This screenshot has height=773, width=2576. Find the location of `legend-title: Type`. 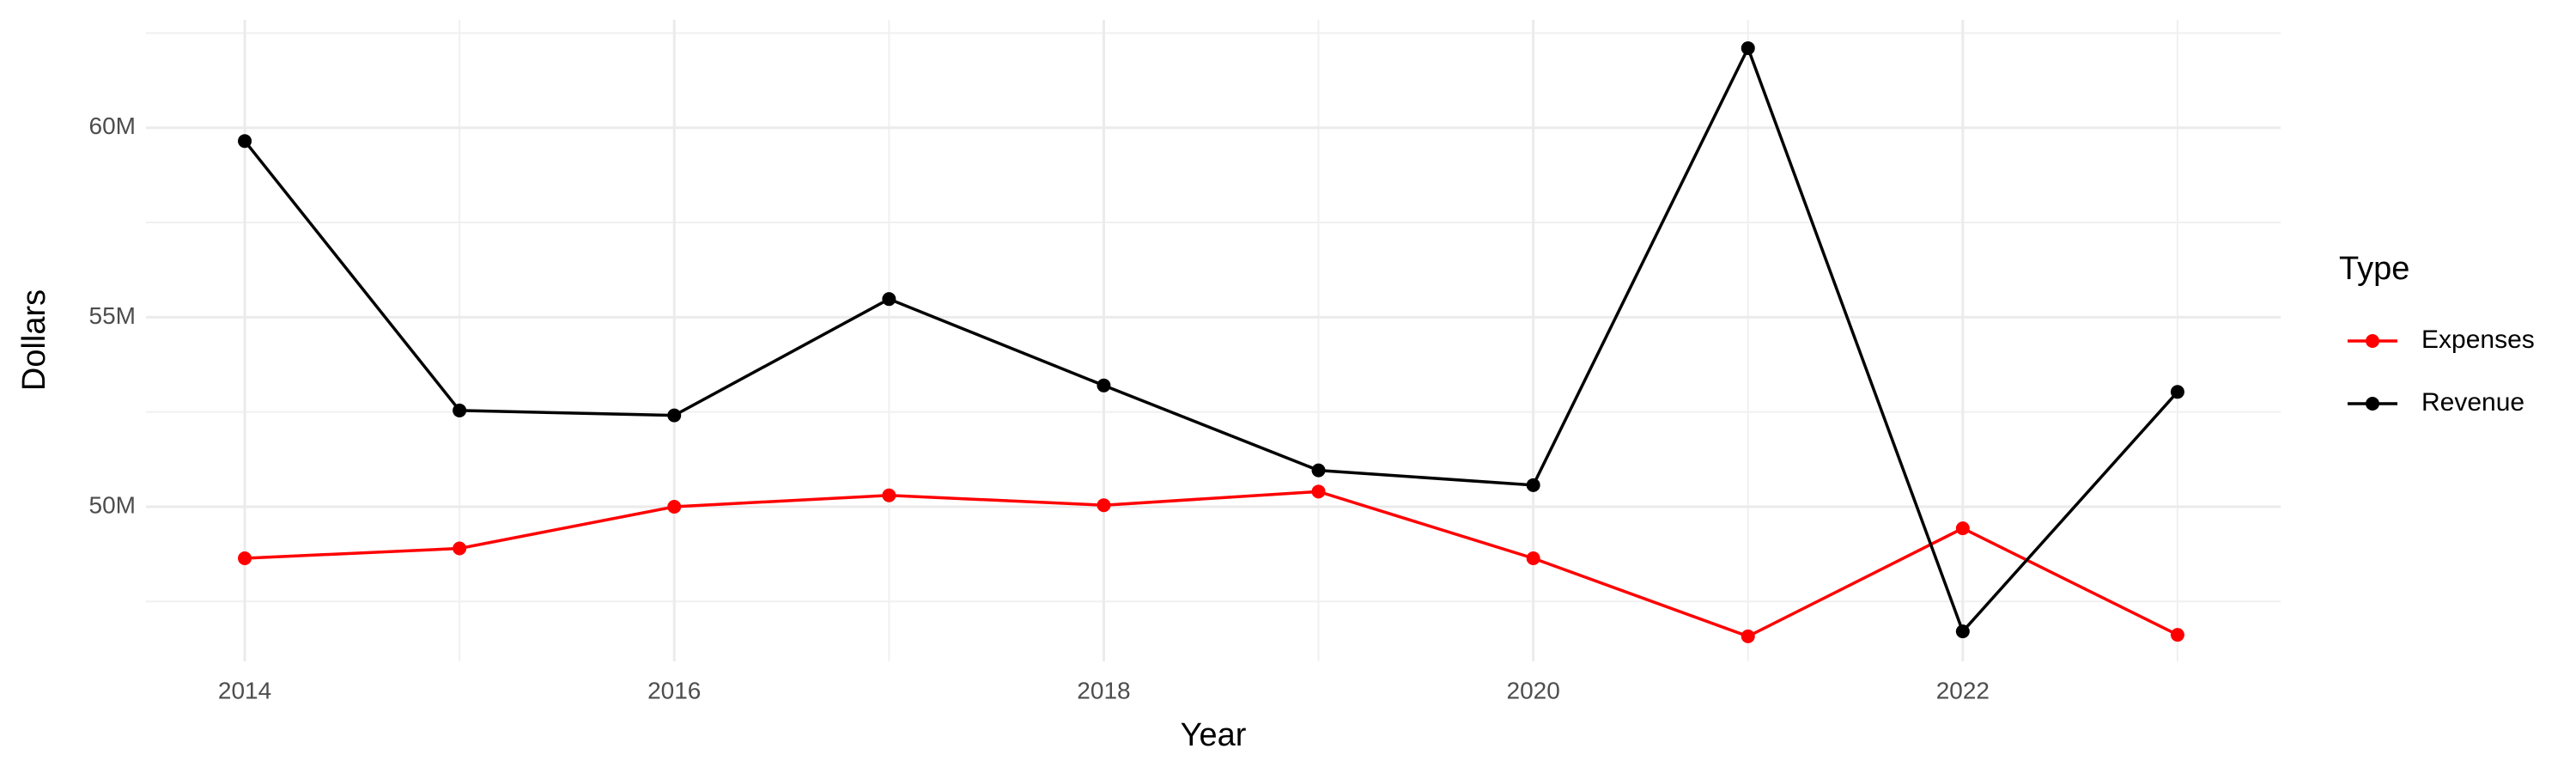

legend-title: Type is located at coordinates (2374, 269).